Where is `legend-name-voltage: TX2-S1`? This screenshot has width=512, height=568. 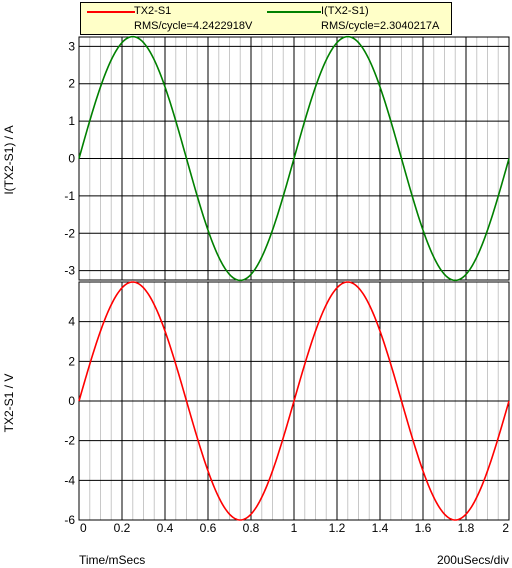 legend-name-voltage: TX2-S1 is located at coordinates (153, 11).